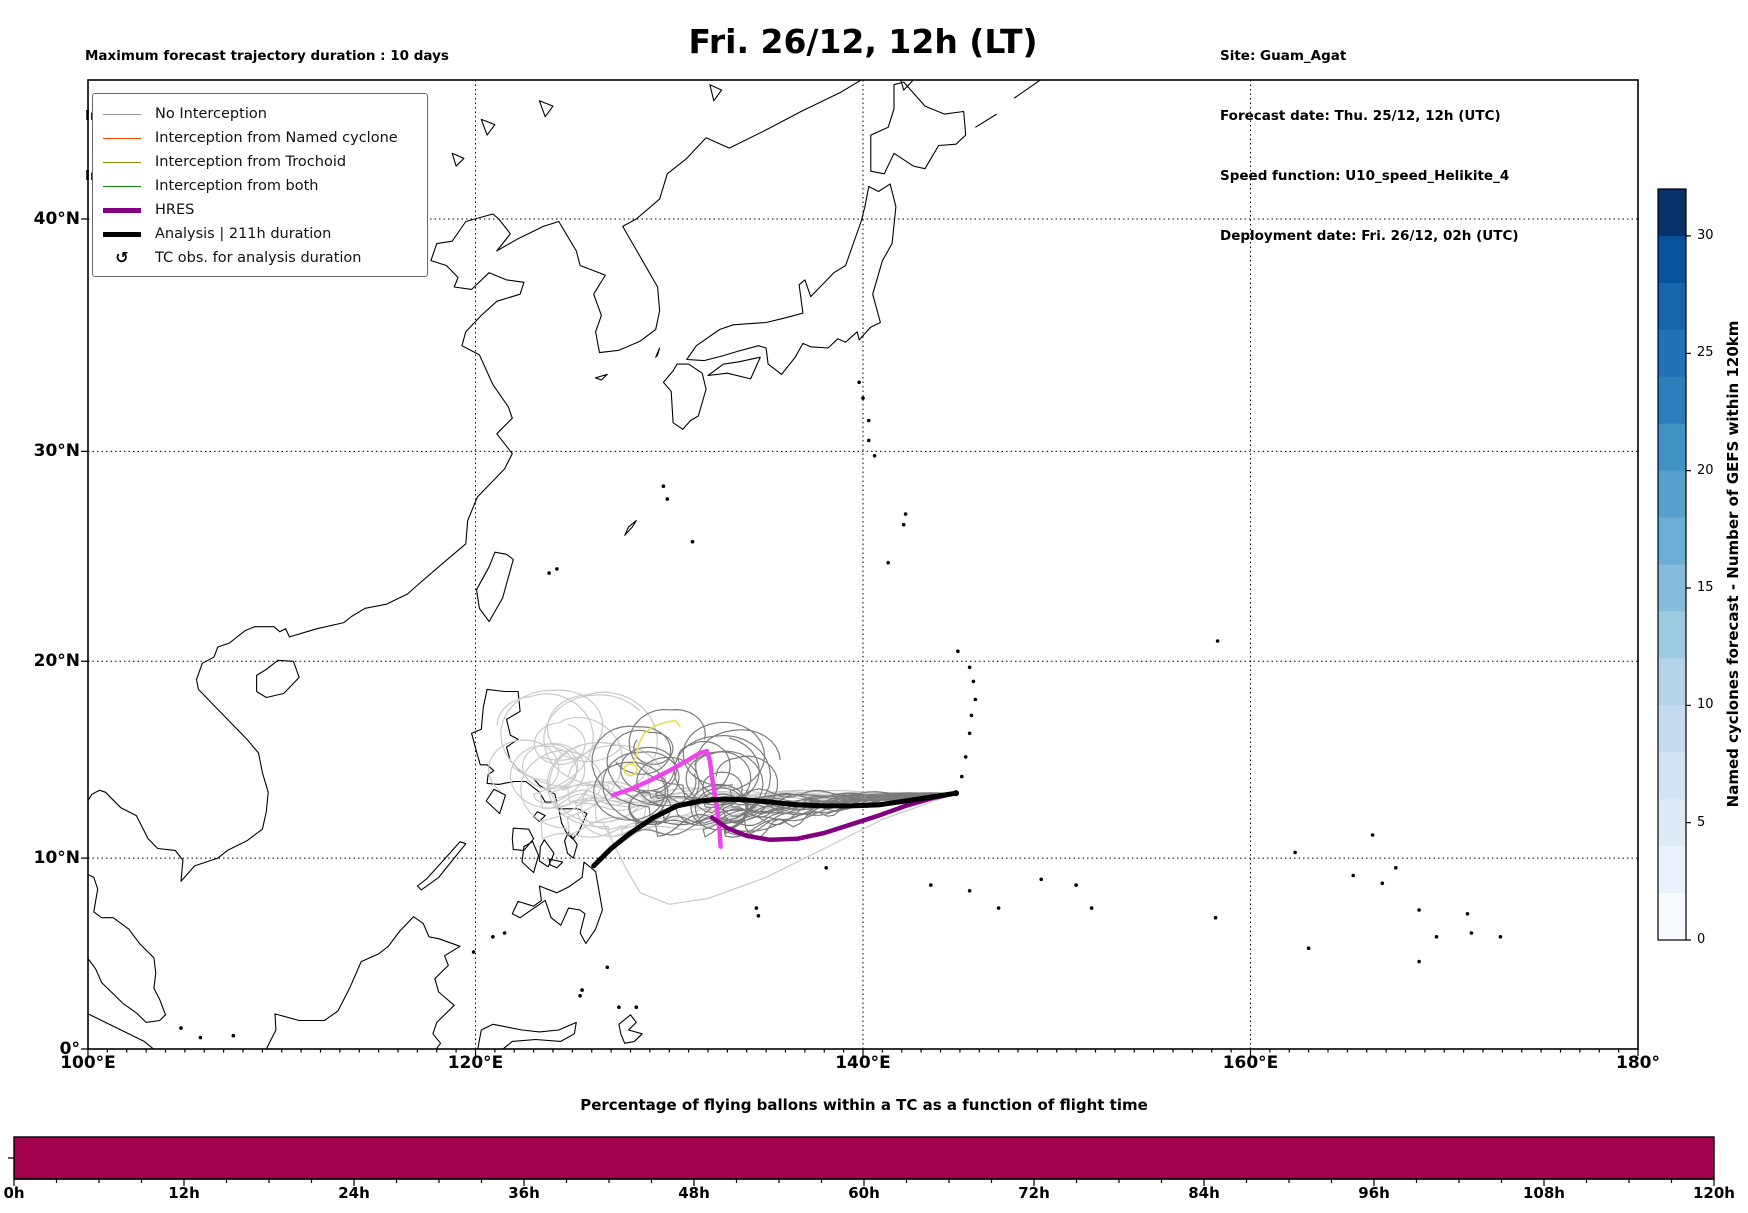 The image size is (1748, 1213). Describe the element at coordinates (122, 257) in the screenshot. I see `tc-obs-icon: ↺` at that location.